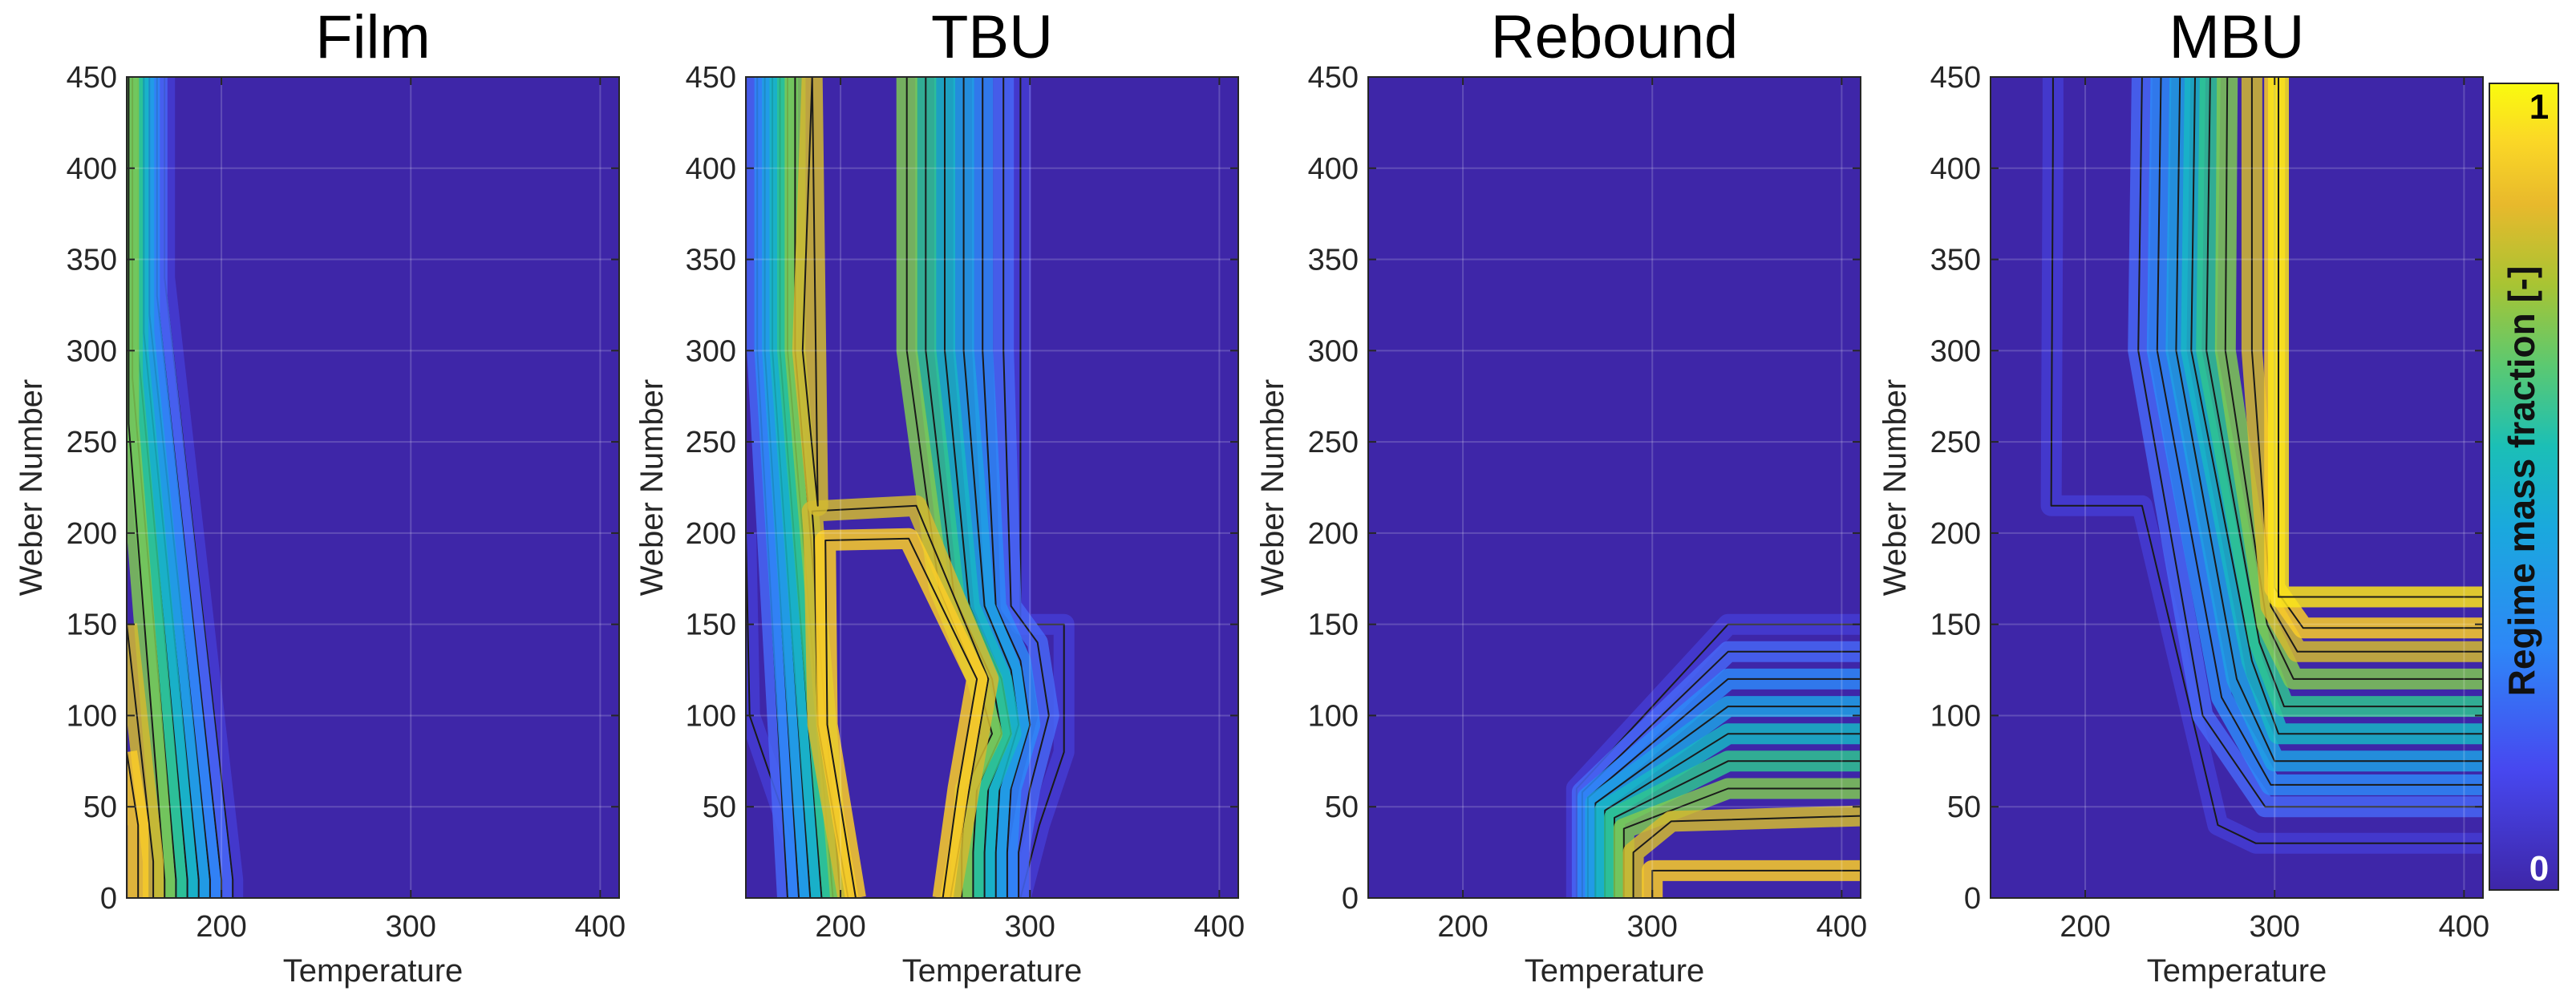 This screenshot has width=2576, height=999. Describe the element at coordinates (2521, 482) in the screenshot. I see `colorbar-label: Regime mass fraction [-]` at that location.